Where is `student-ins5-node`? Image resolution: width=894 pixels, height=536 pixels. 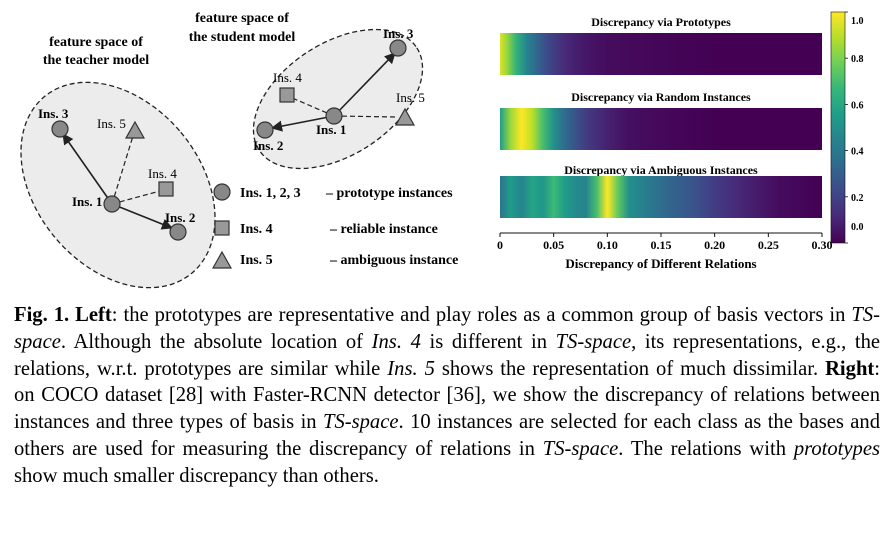 student-ins5-node is located at coordinates (405, 116).